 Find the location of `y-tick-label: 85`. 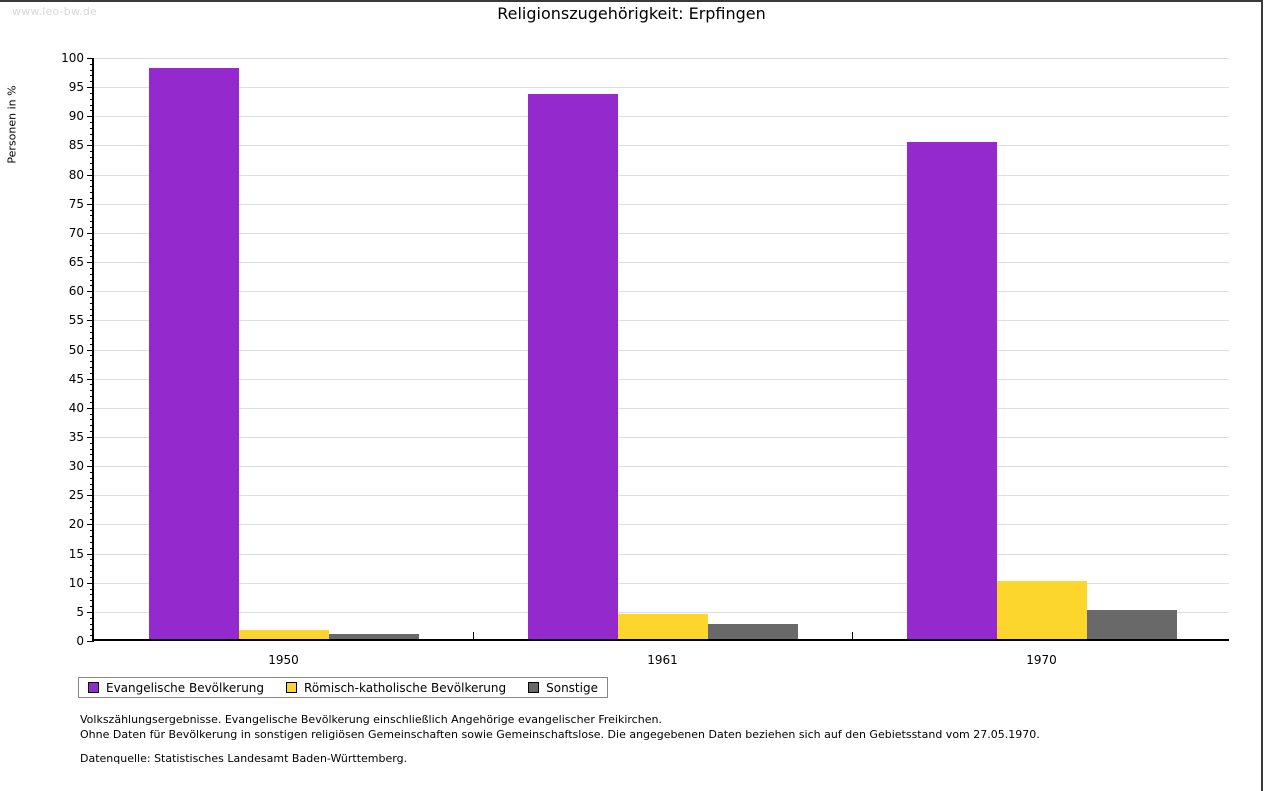

y-tick-label: 85 is located at coordinates (76, 145).